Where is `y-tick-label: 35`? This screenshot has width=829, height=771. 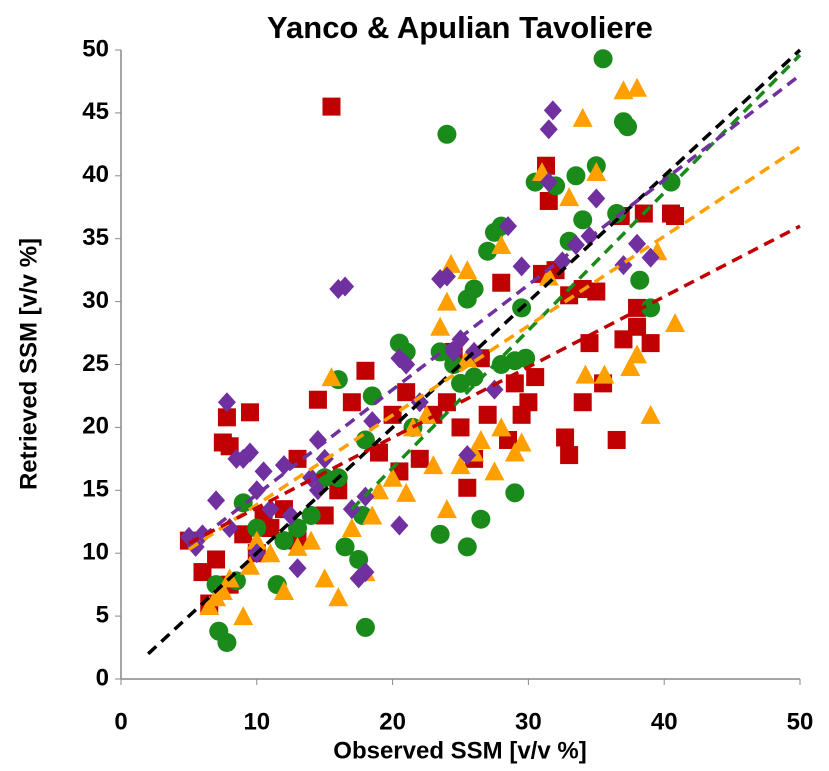
y-tick-label: 35 is located at coordinates (95, 237).